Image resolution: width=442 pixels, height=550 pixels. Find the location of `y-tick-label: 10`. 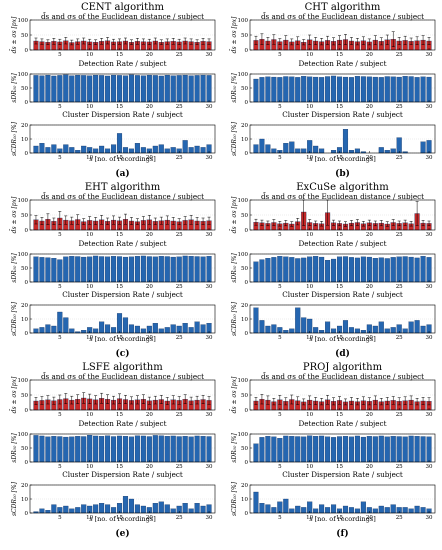

y-tick-label: 10 is located at coordinates (24, 140).